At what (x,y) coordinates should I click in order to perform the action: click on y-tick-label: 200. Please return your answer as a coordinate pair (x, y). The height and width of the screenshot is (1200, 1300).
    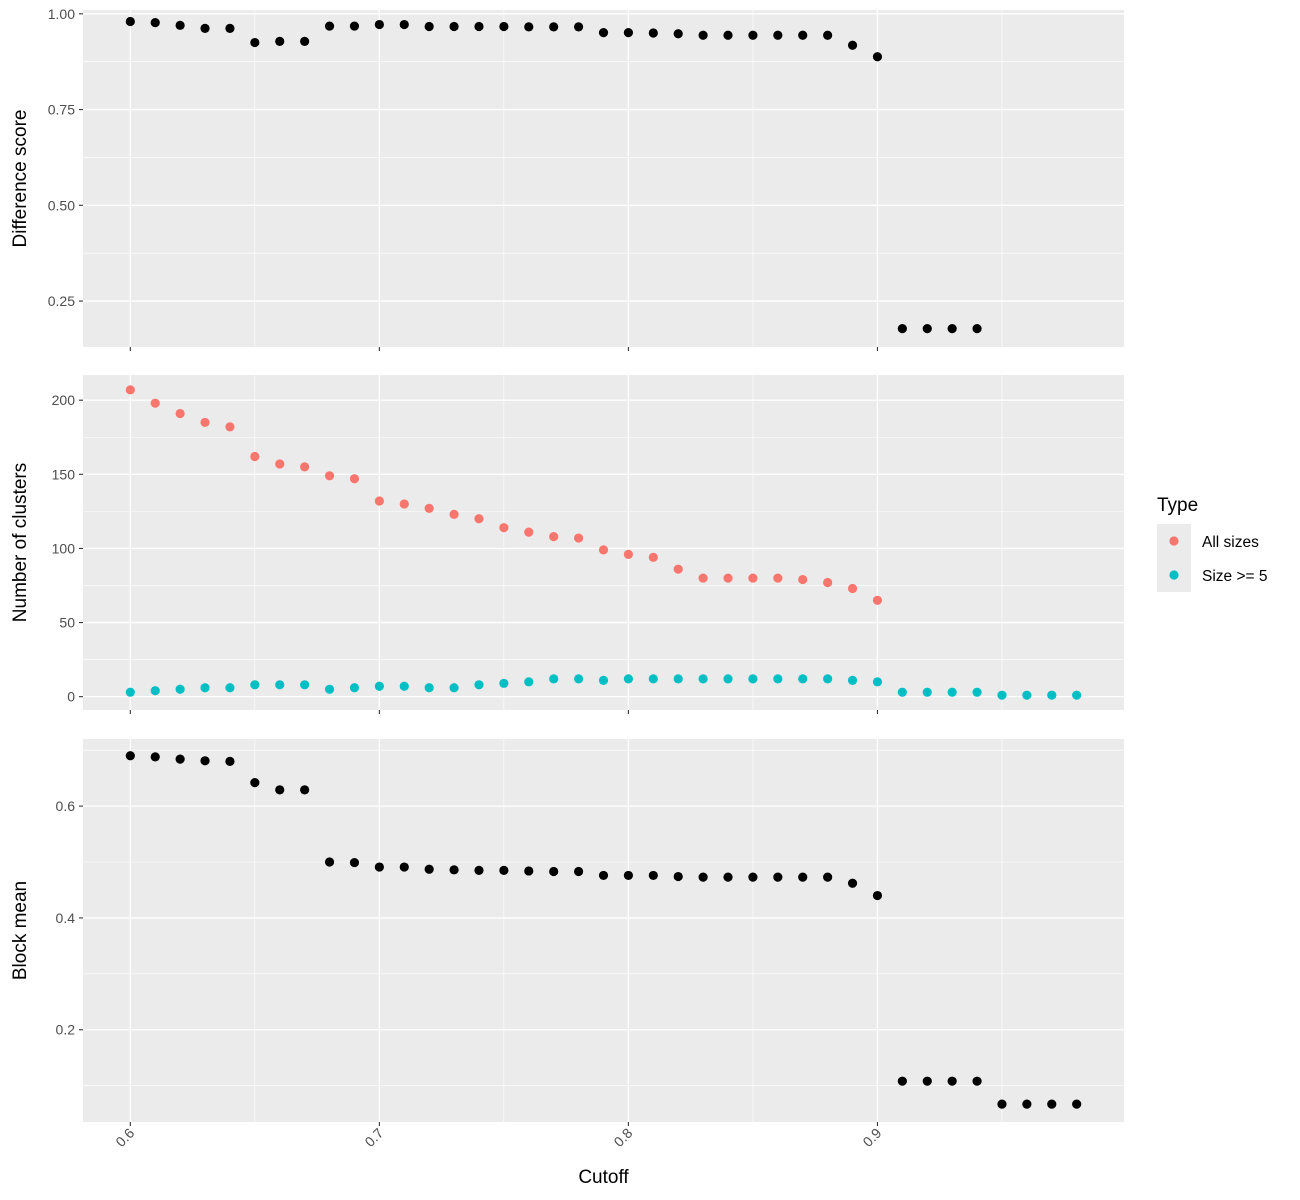
    Looking at the image, I should click on (64, 400).